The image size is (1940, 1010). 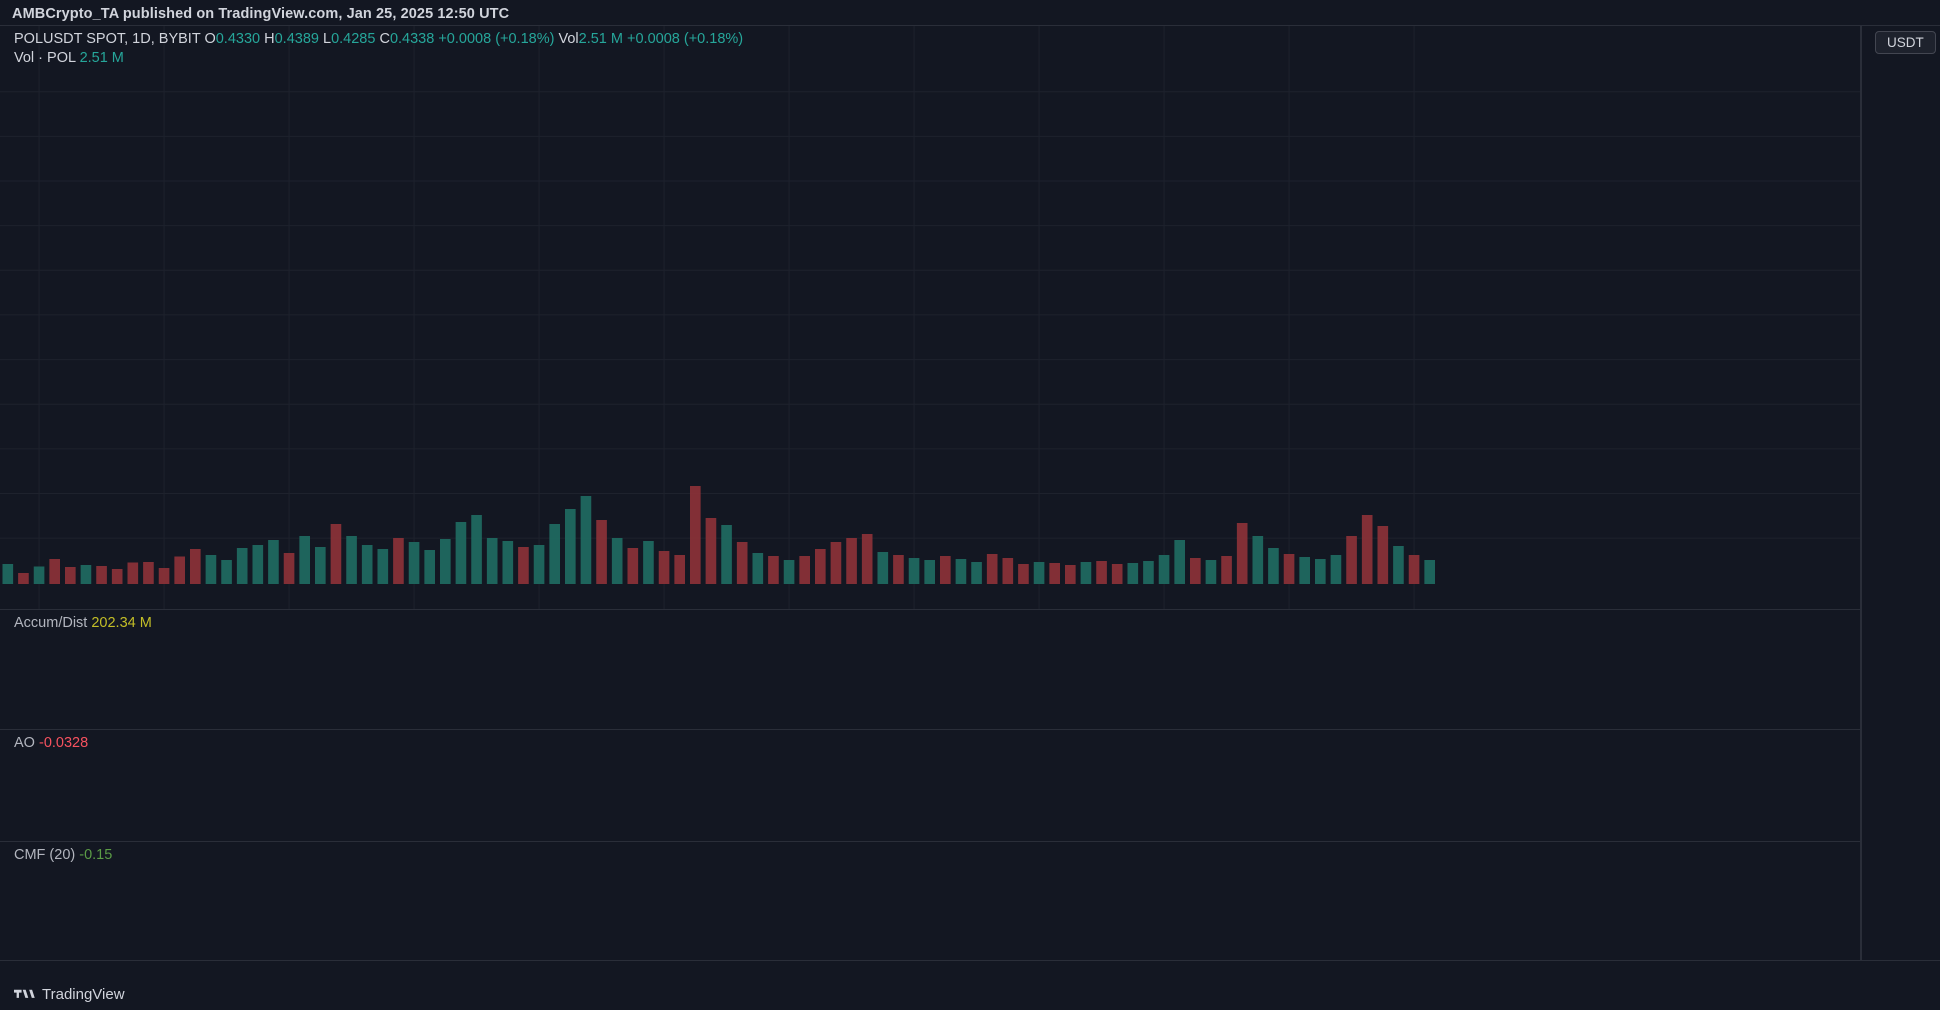 I want to click on awesome-oscillator-svg, so click(x=150, y=785).